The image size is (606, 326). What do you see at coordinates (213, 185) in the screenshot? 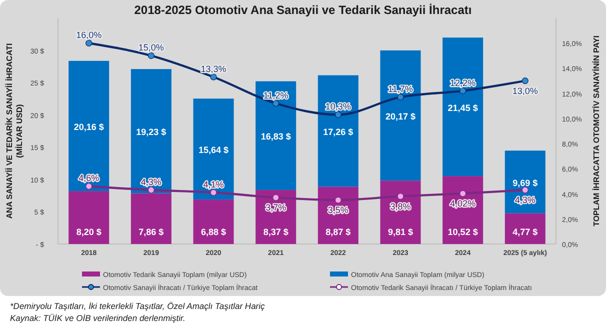
I see `data-label: 4,1%` at bounding box center [213, 185].